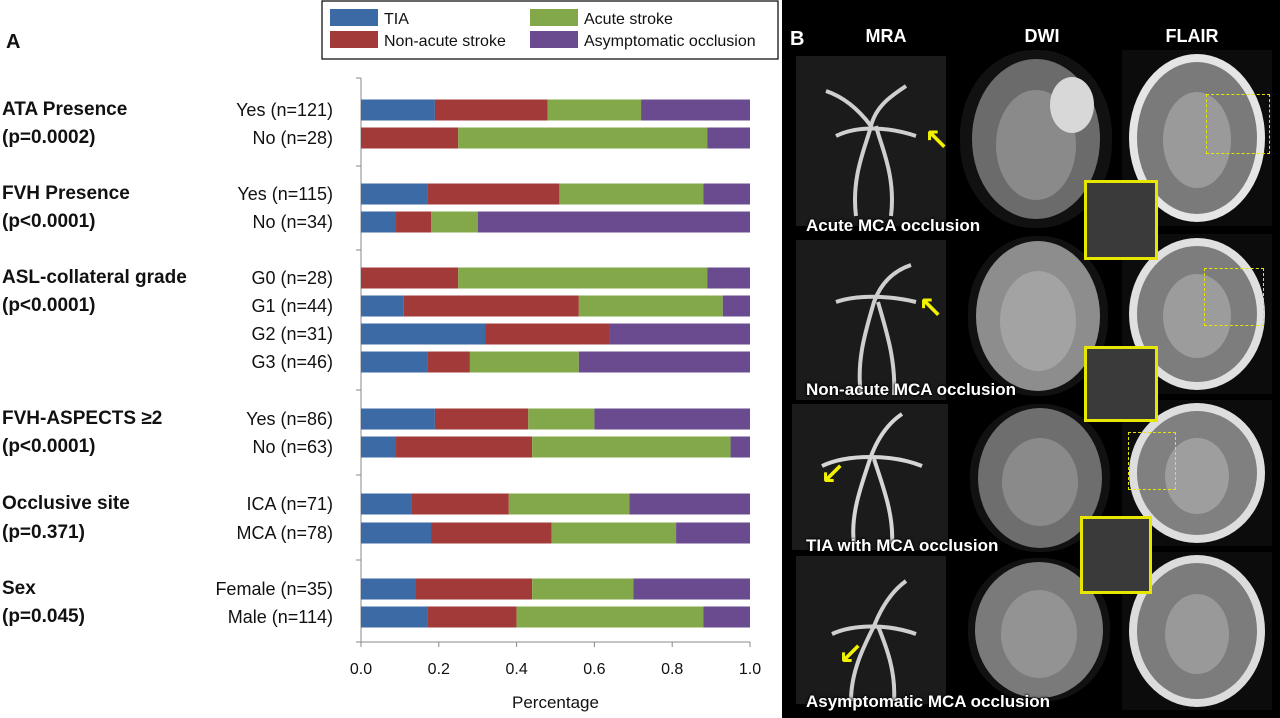  Describe the element at coordinates (292, 306) in the screenshot. I see `row-label: G1 (n=44)` at that location.